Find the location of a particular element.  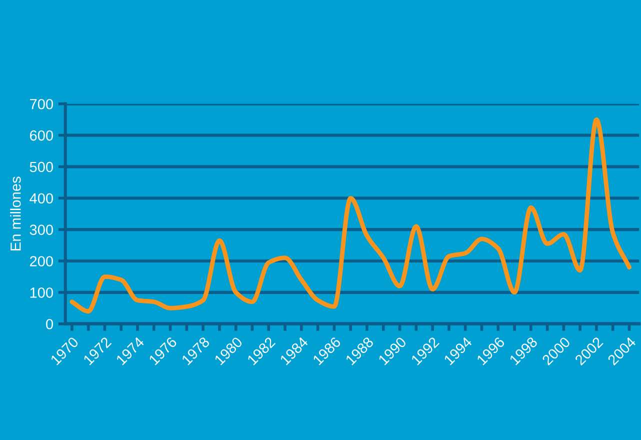

y-tick-label: 300 is located at coordinates (42, 229).